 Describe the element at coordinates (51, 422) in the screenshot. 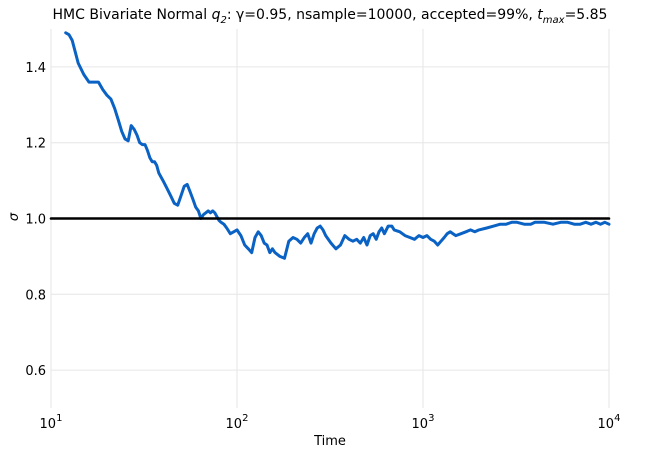

I see `x-tick-label: 10¹` at that location.